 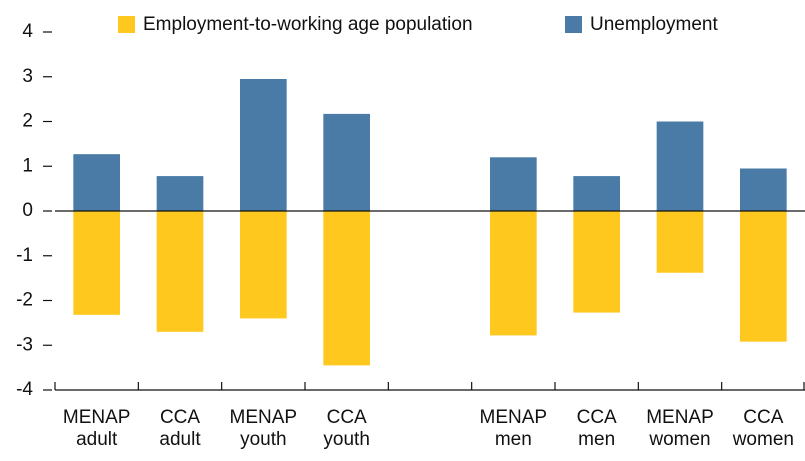 I want to click on x-tick-label: CCA women, so click(x=763, y=428).